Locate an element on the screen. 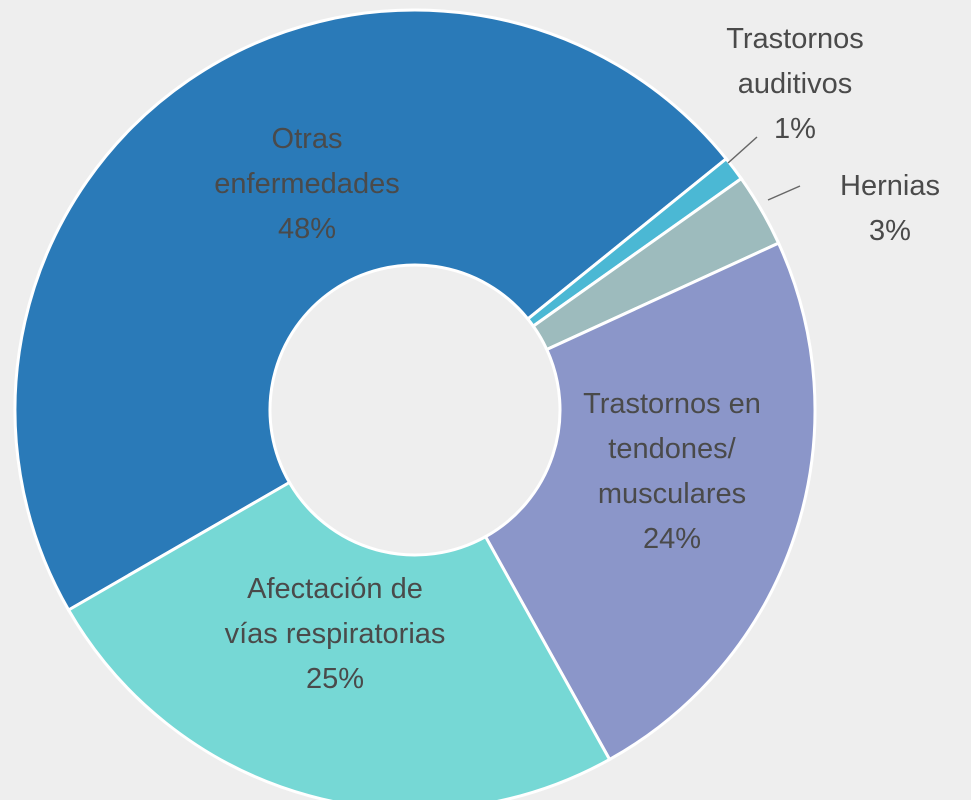 Image resolution: width=971 pixels, height=800 pixels. category-label: Otras enfermedades is located at coordinates (307, 161).